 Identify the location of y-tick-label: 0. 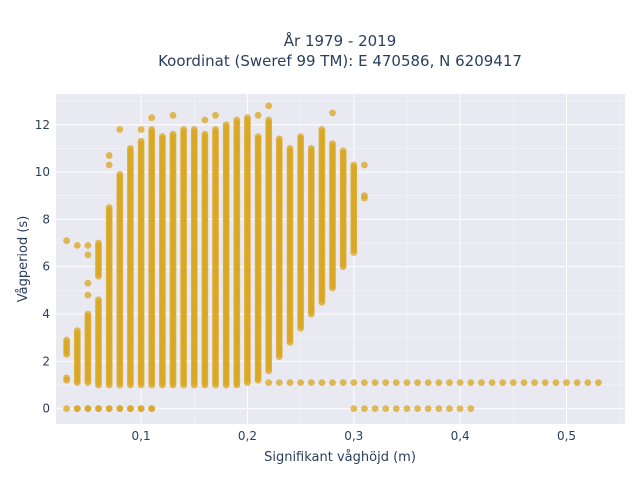
(46, 409).